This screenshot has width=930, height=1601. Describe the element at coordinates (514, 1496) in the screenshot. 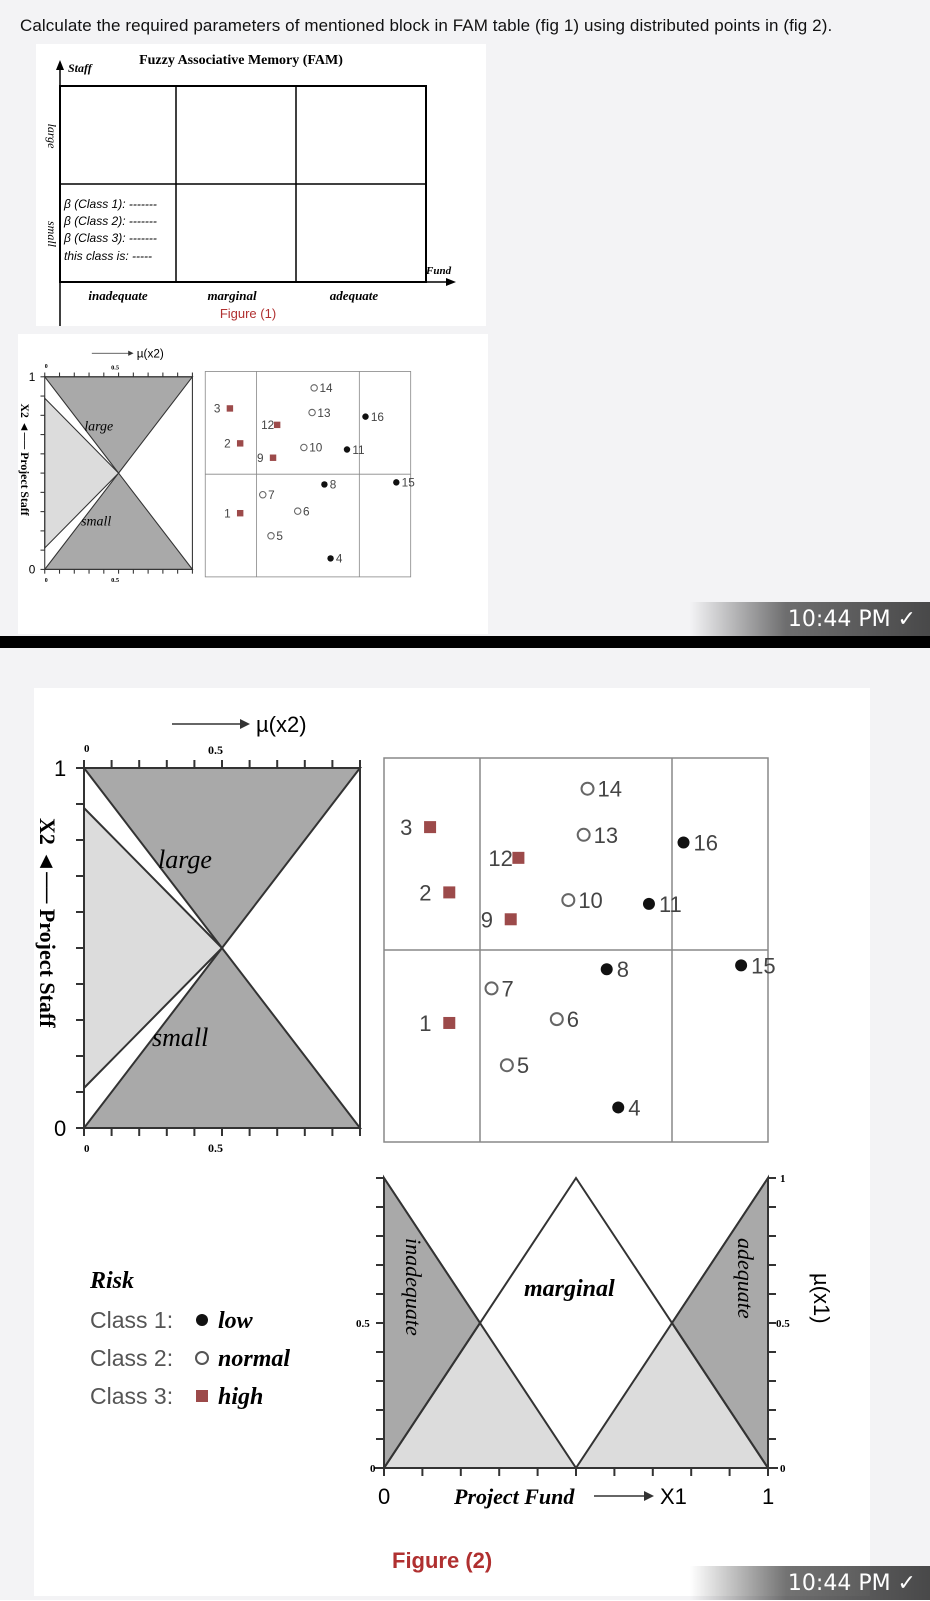

I see `fund-axis-label: Project Fund` at that location.